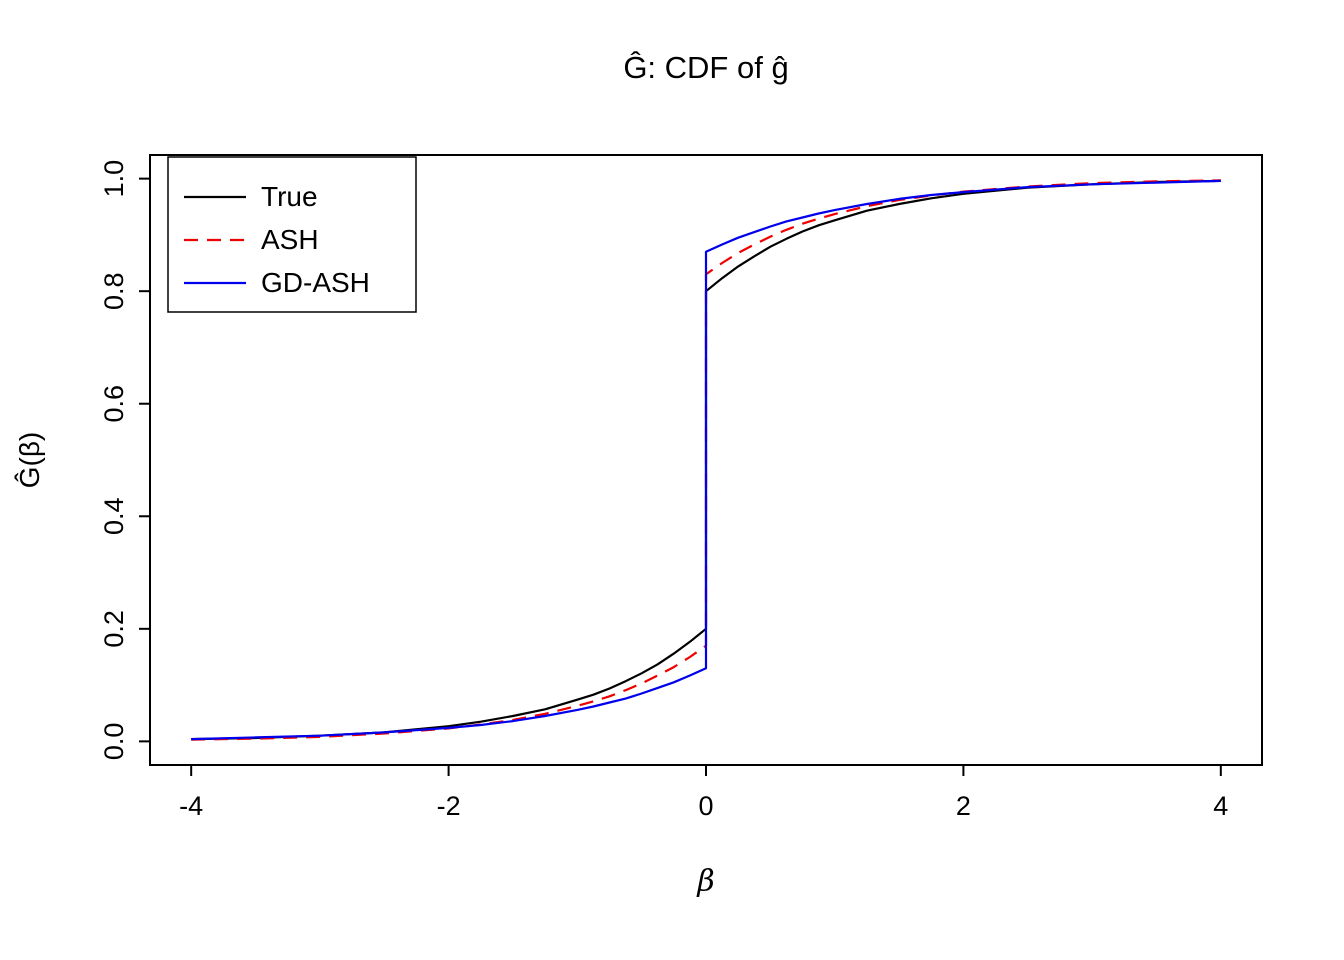 The width and height of the screenshot is (1344, 960). Describe the element at coordinates (706, 881) in the screenshot. I see `x-axis-label: β` at that location.